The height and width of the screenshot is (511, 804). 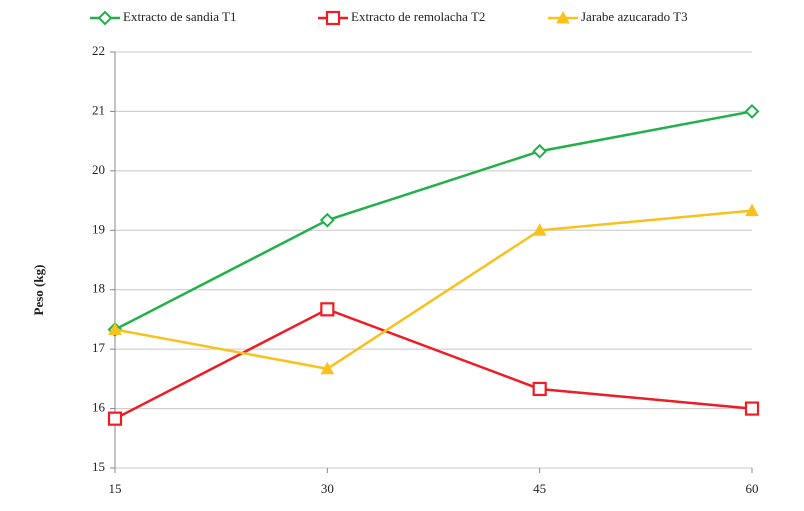 What do you see at coordinates (98, 169) in the screenshot?
I see `y-tick-label: 20` at bounding box center [98, 169].